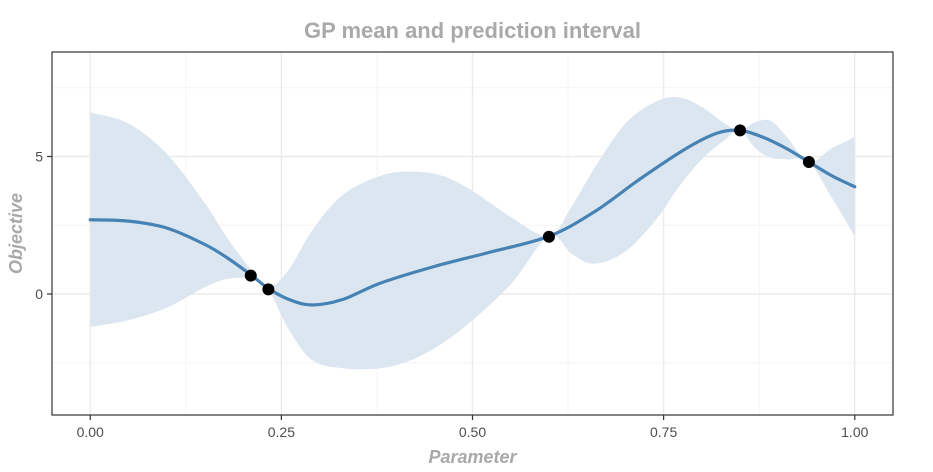  What do you see at coordinates (39, 157) in the screenshot?
I see `y-tick-label: 5` at bounding box center [39, 157].